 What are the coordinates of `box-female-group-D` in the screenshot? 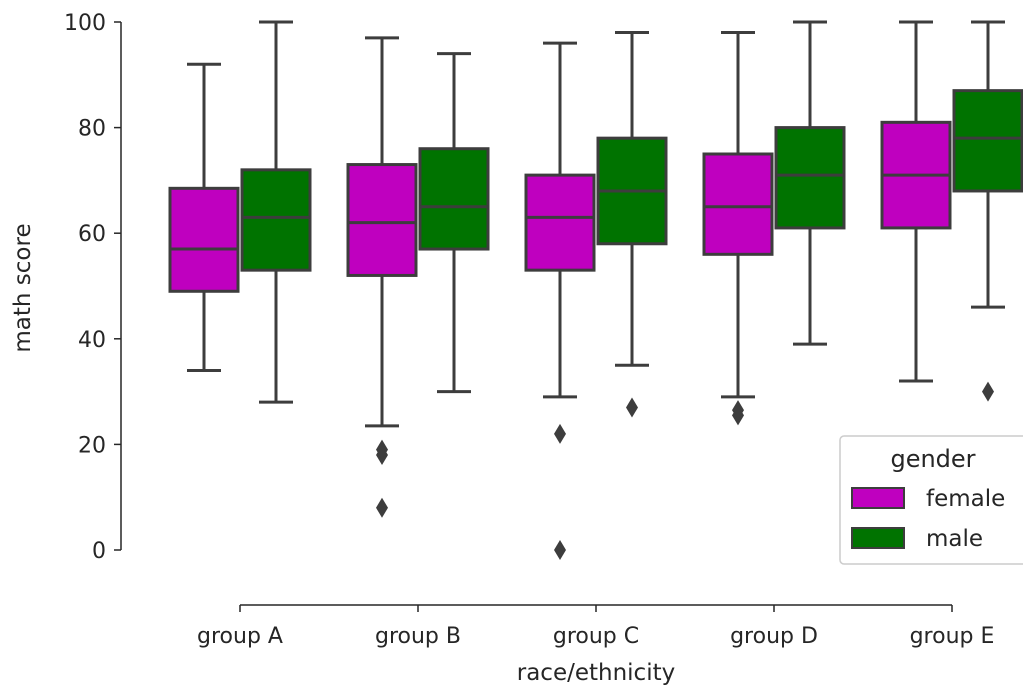 It's located at (738, 228).